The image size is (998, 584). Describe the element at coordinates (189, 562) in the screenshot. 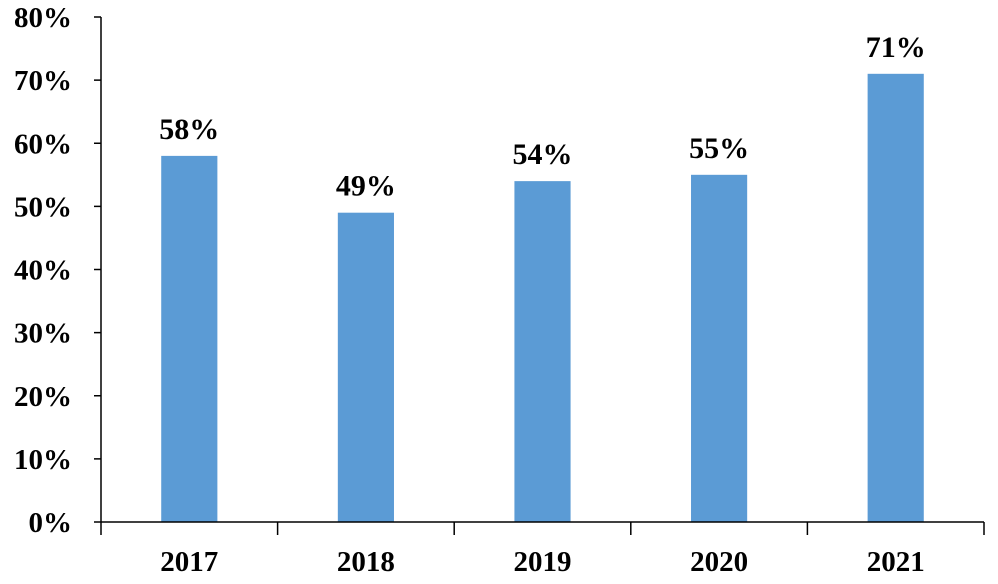

I see `x-tick-label-2017: 2017` at that location.